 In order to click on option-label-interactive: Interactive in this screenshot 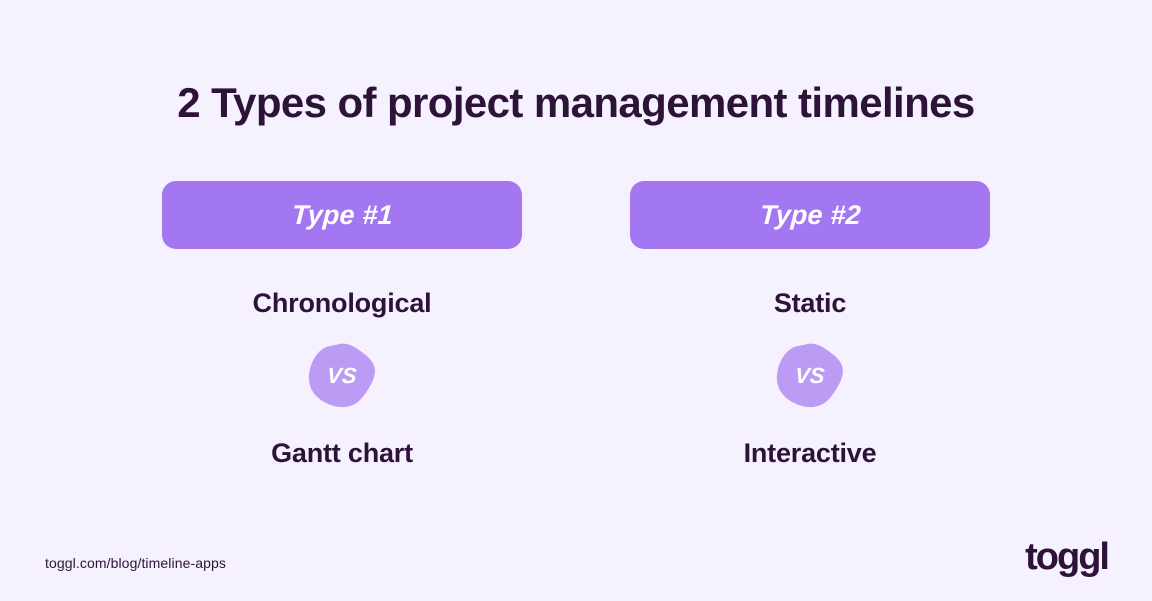, I will do `click(810, 453)`.